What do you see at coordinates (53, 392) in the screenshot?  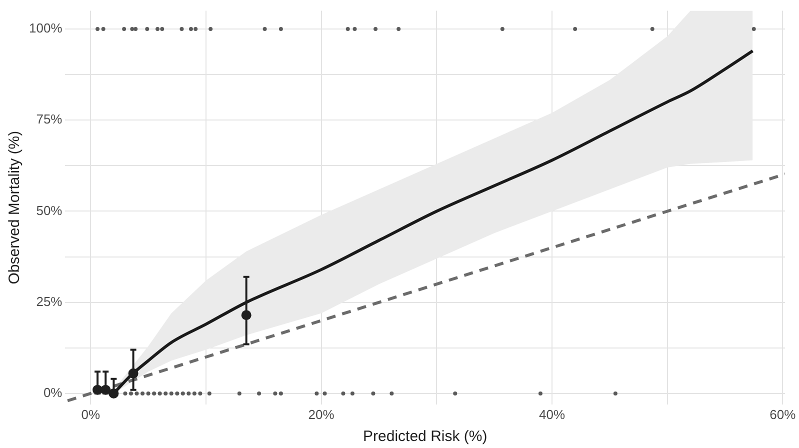 I see `y-tick-label: 0%` at bounding box center [53, 392].